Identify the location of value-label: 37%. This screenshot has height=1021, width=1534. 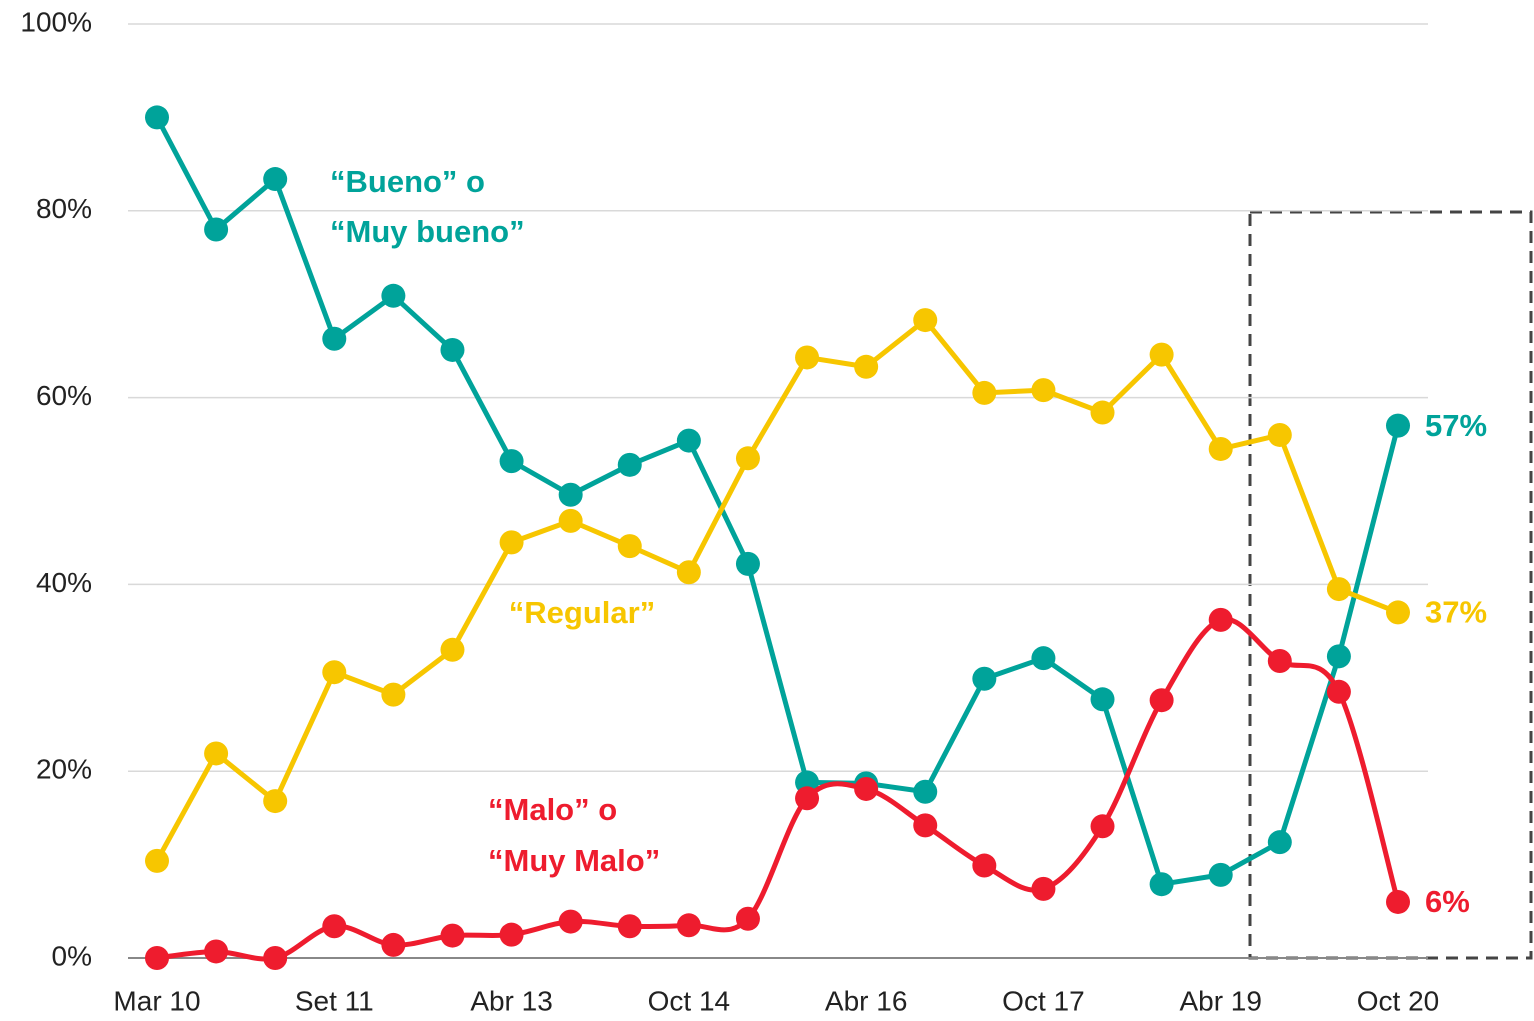
(1456, 612).